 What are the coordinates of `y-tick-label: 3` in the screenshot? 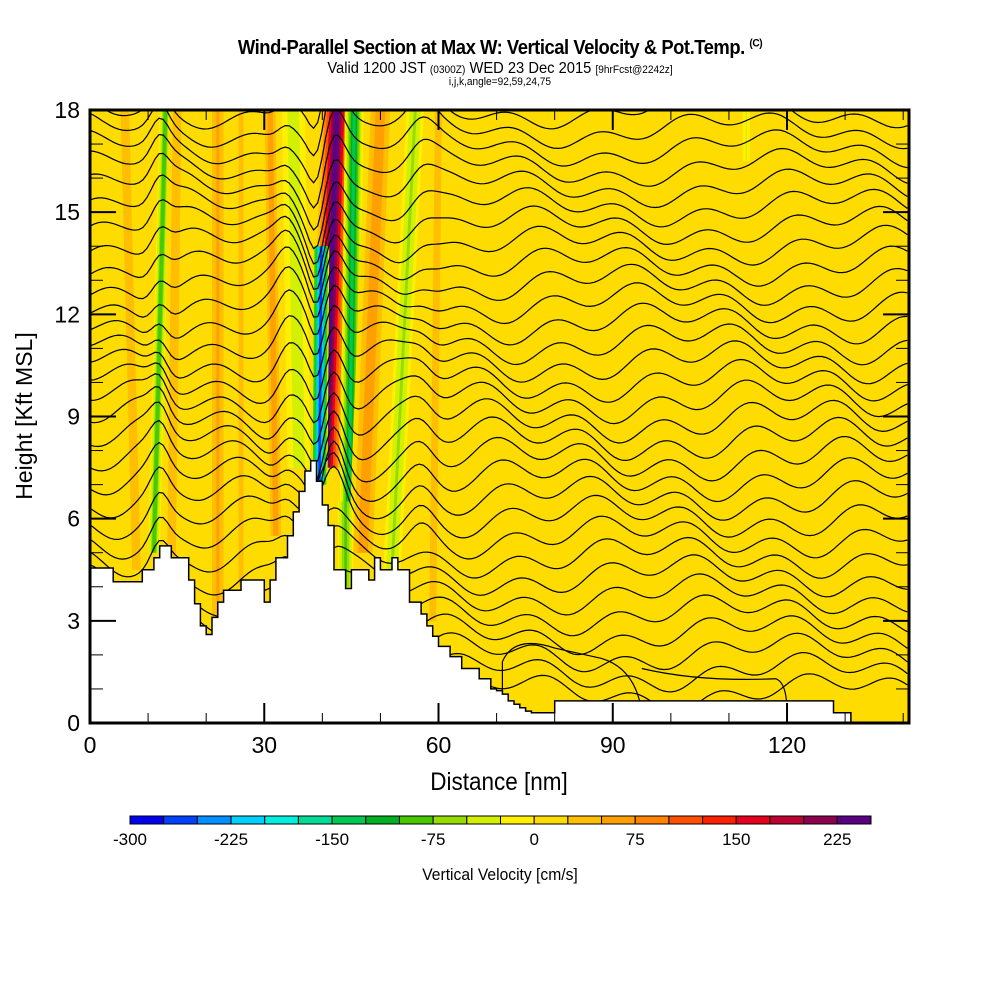 It's located at (73, 621).